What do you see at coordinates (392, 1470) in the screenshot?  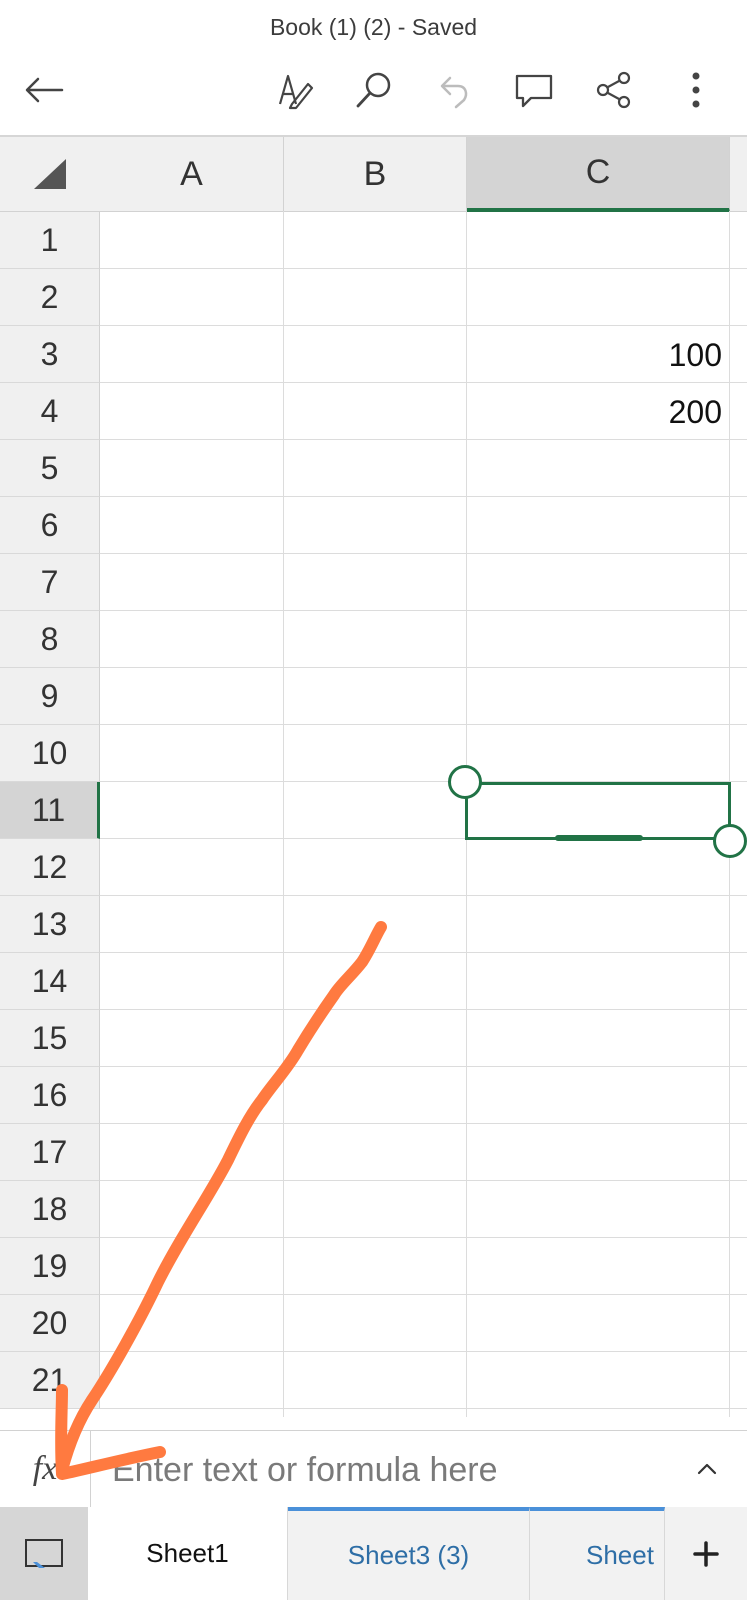 I see `formula-input` at bounding box center [392, 1470].